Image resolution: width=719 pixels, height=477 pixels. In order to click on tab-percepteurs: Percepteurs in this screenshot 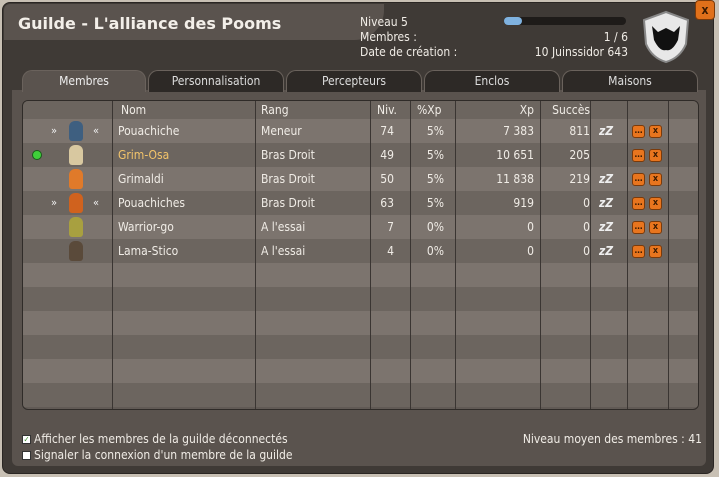, I will do `click(354, 81)`.